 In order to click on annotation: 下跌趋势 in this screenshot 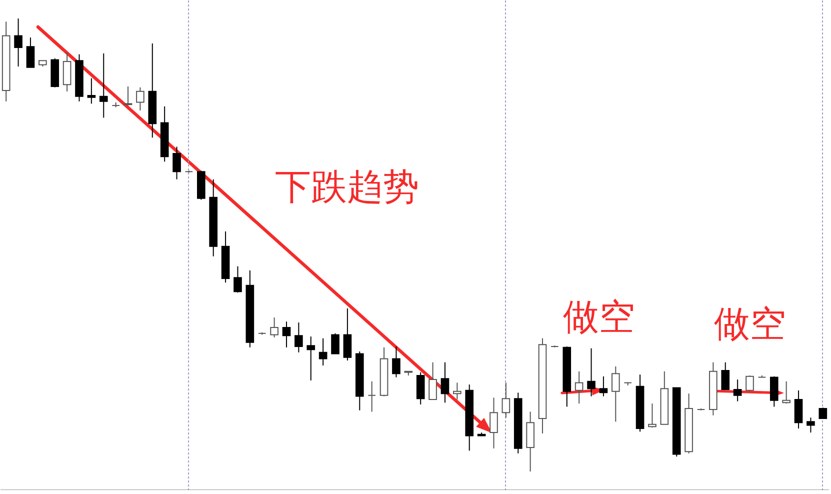, I will do `click(347, 186)`.